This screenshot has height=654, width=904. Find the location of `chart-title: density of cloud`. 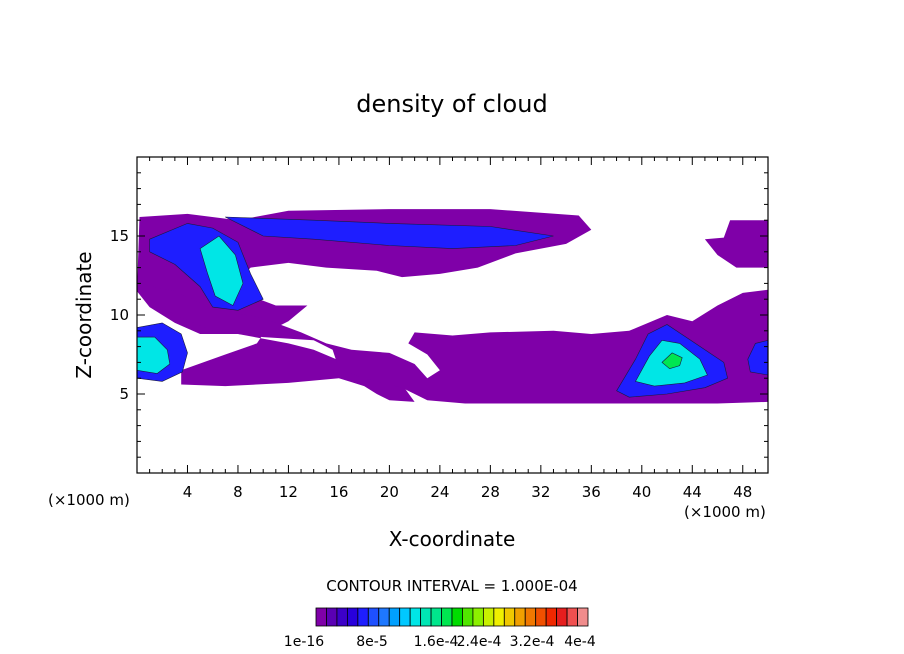

chart-title: density of cloud is located at coordinates (451, 104).